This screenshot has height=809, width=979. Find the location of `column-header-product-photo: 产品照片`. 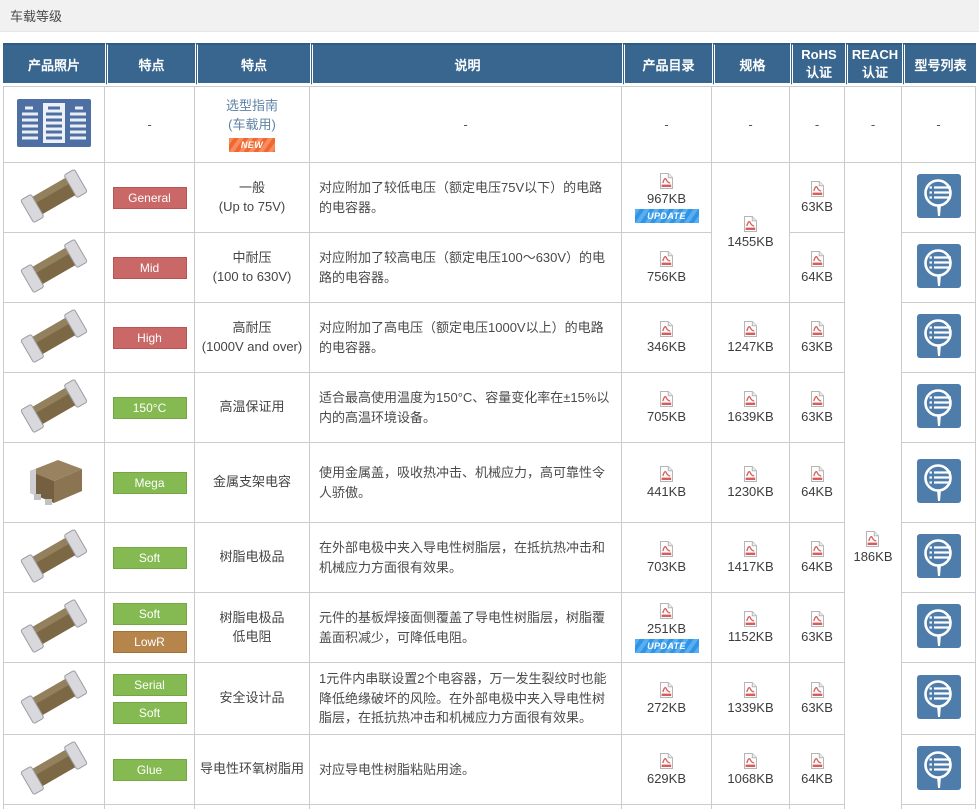

column-header-product-photo: 产品照片 is located at coordinates (54, 64).